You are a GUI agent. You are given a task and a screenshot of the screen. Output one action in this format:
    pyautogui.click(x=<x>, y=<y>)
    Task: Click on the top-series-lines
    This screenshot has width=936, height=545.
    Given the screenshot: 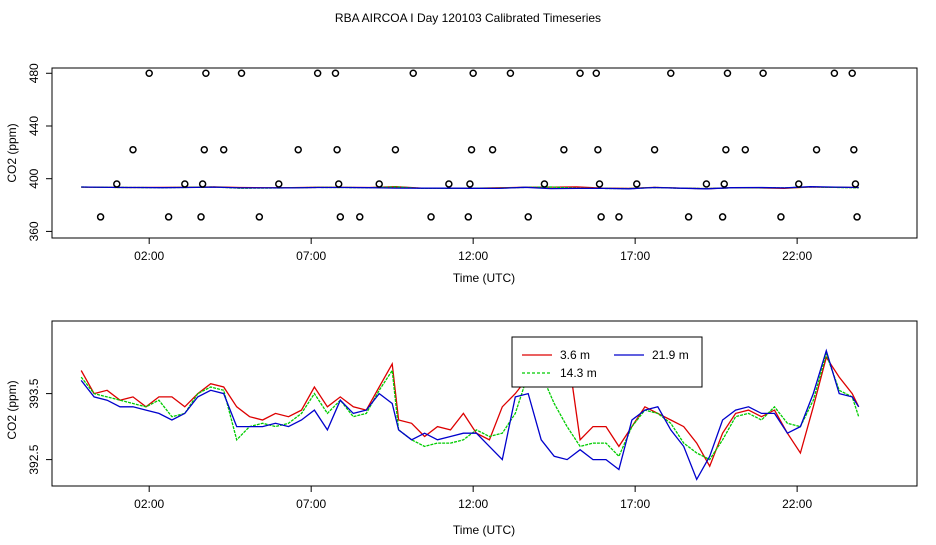 What is the action you would take?
    pyautogui.click(x=470, y=188)
    